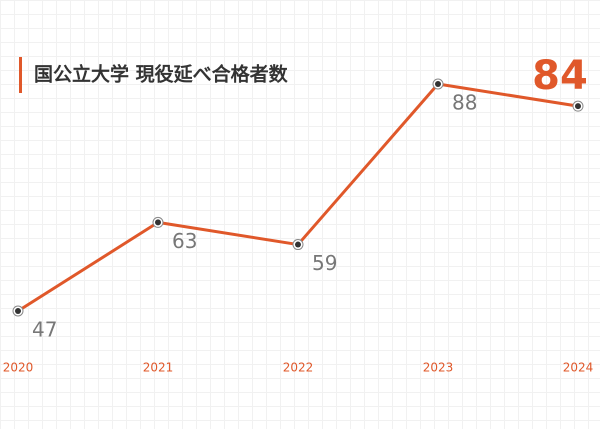 This screenshot has width=600, height=429. What do you see at coordinates (578, 368) in the screenshot?
I see `x-tick-label: 2024` at bounding box center [578, 368].